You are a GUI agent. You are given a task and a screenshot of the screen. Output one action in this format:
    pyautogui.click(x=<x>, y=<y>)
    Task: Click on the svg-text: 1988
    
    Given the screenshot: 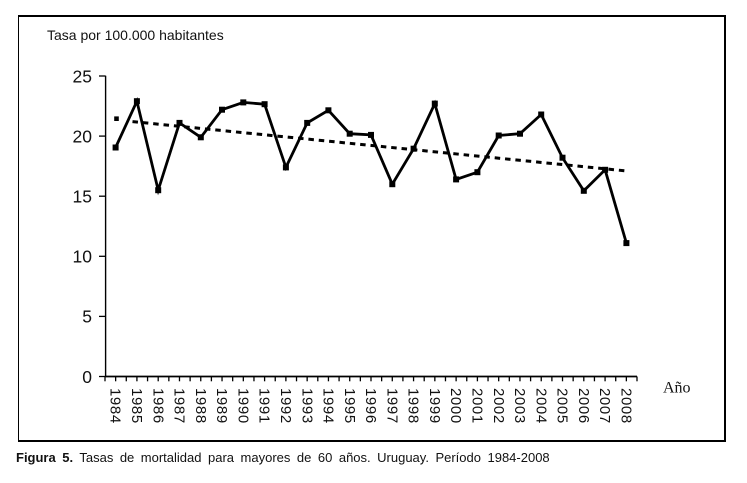 What is the action you would take?
    pyautogui.click(x=200, y=406)
    